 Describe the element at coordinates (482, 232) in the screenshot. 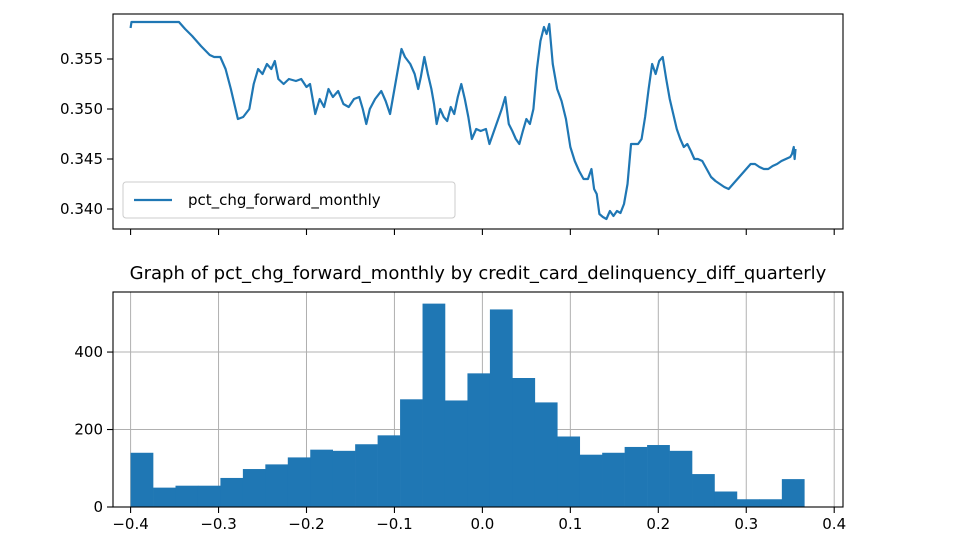

I see `line-chart-x-axis` at that location.